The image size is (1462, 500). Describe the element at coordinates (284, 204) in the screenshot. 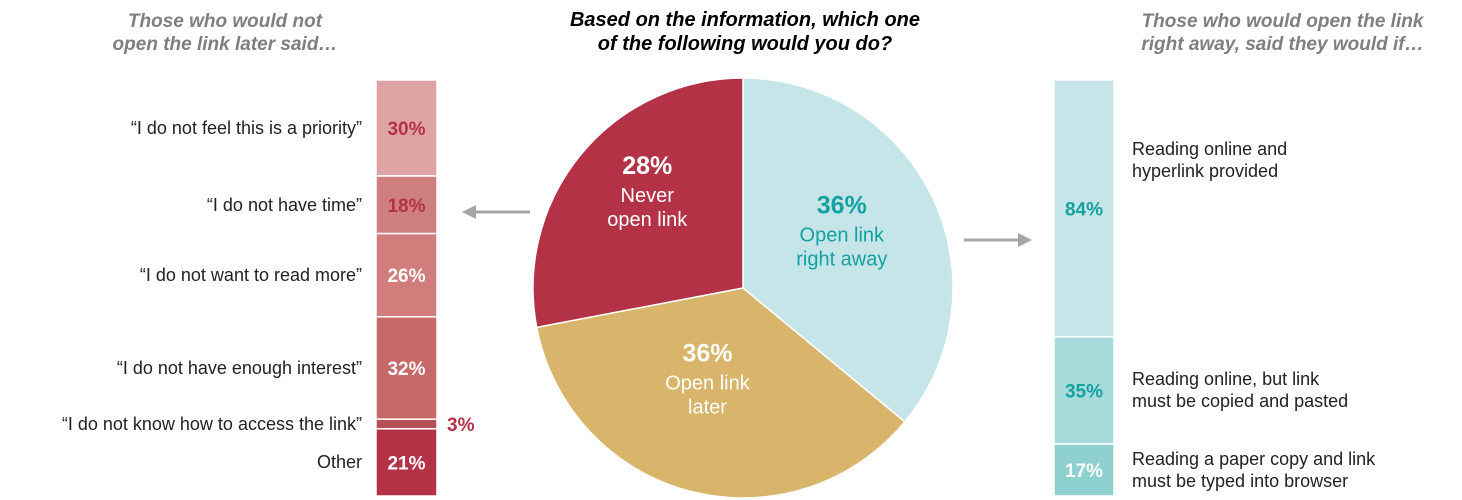

I see `bar-category-label: “I do not have time”` at that location.